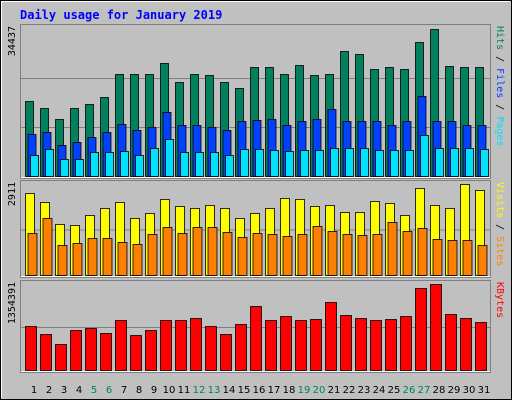  Describe the element at coordinates (499, 131) in the screenshot. I see `legend-entry: Pages` at that location.